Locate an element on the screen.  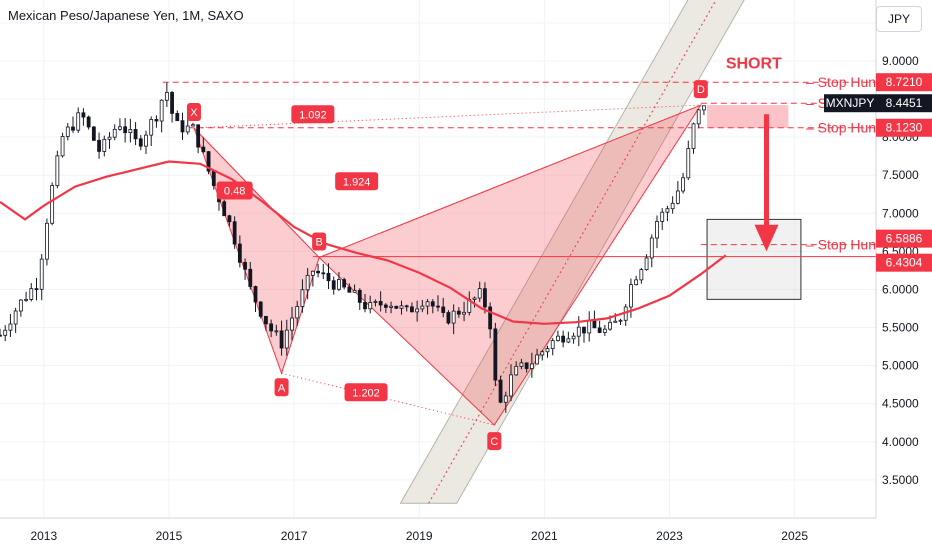
price-label-6-5886: 6.5886 is located at coordinates (904, 238).